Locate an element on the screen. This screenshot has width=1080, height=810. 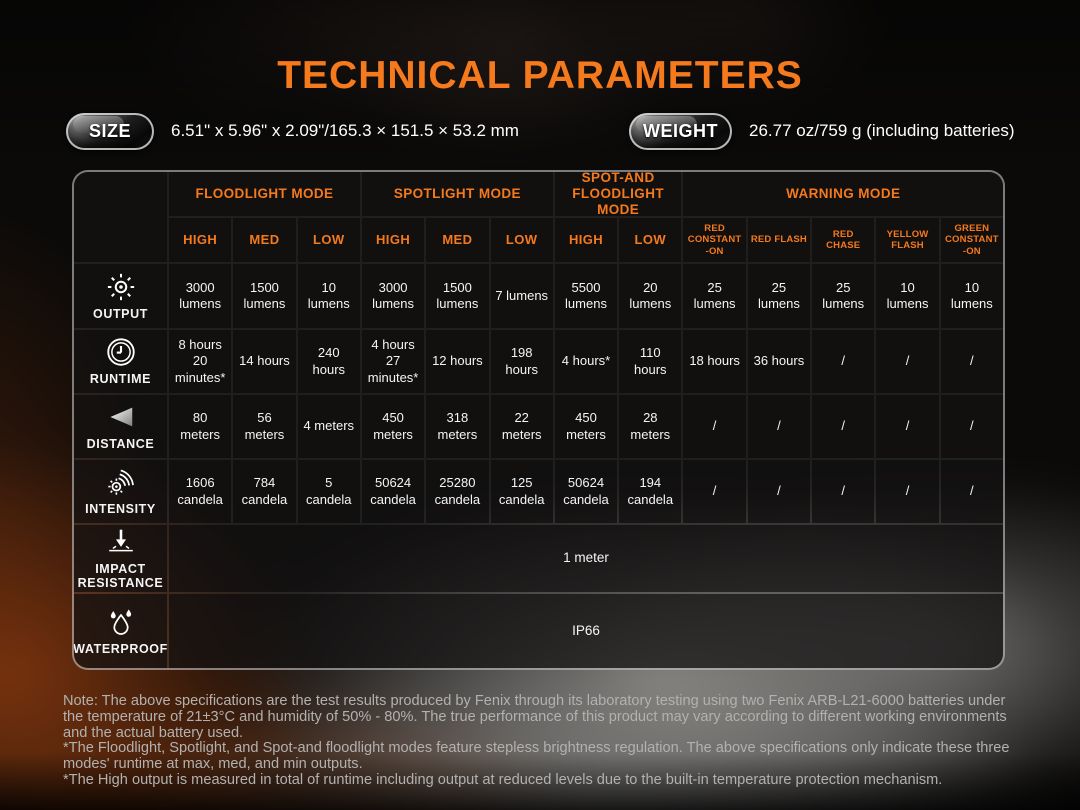
distance-row-title: DISTANCE is located at coordinates (120, 444).